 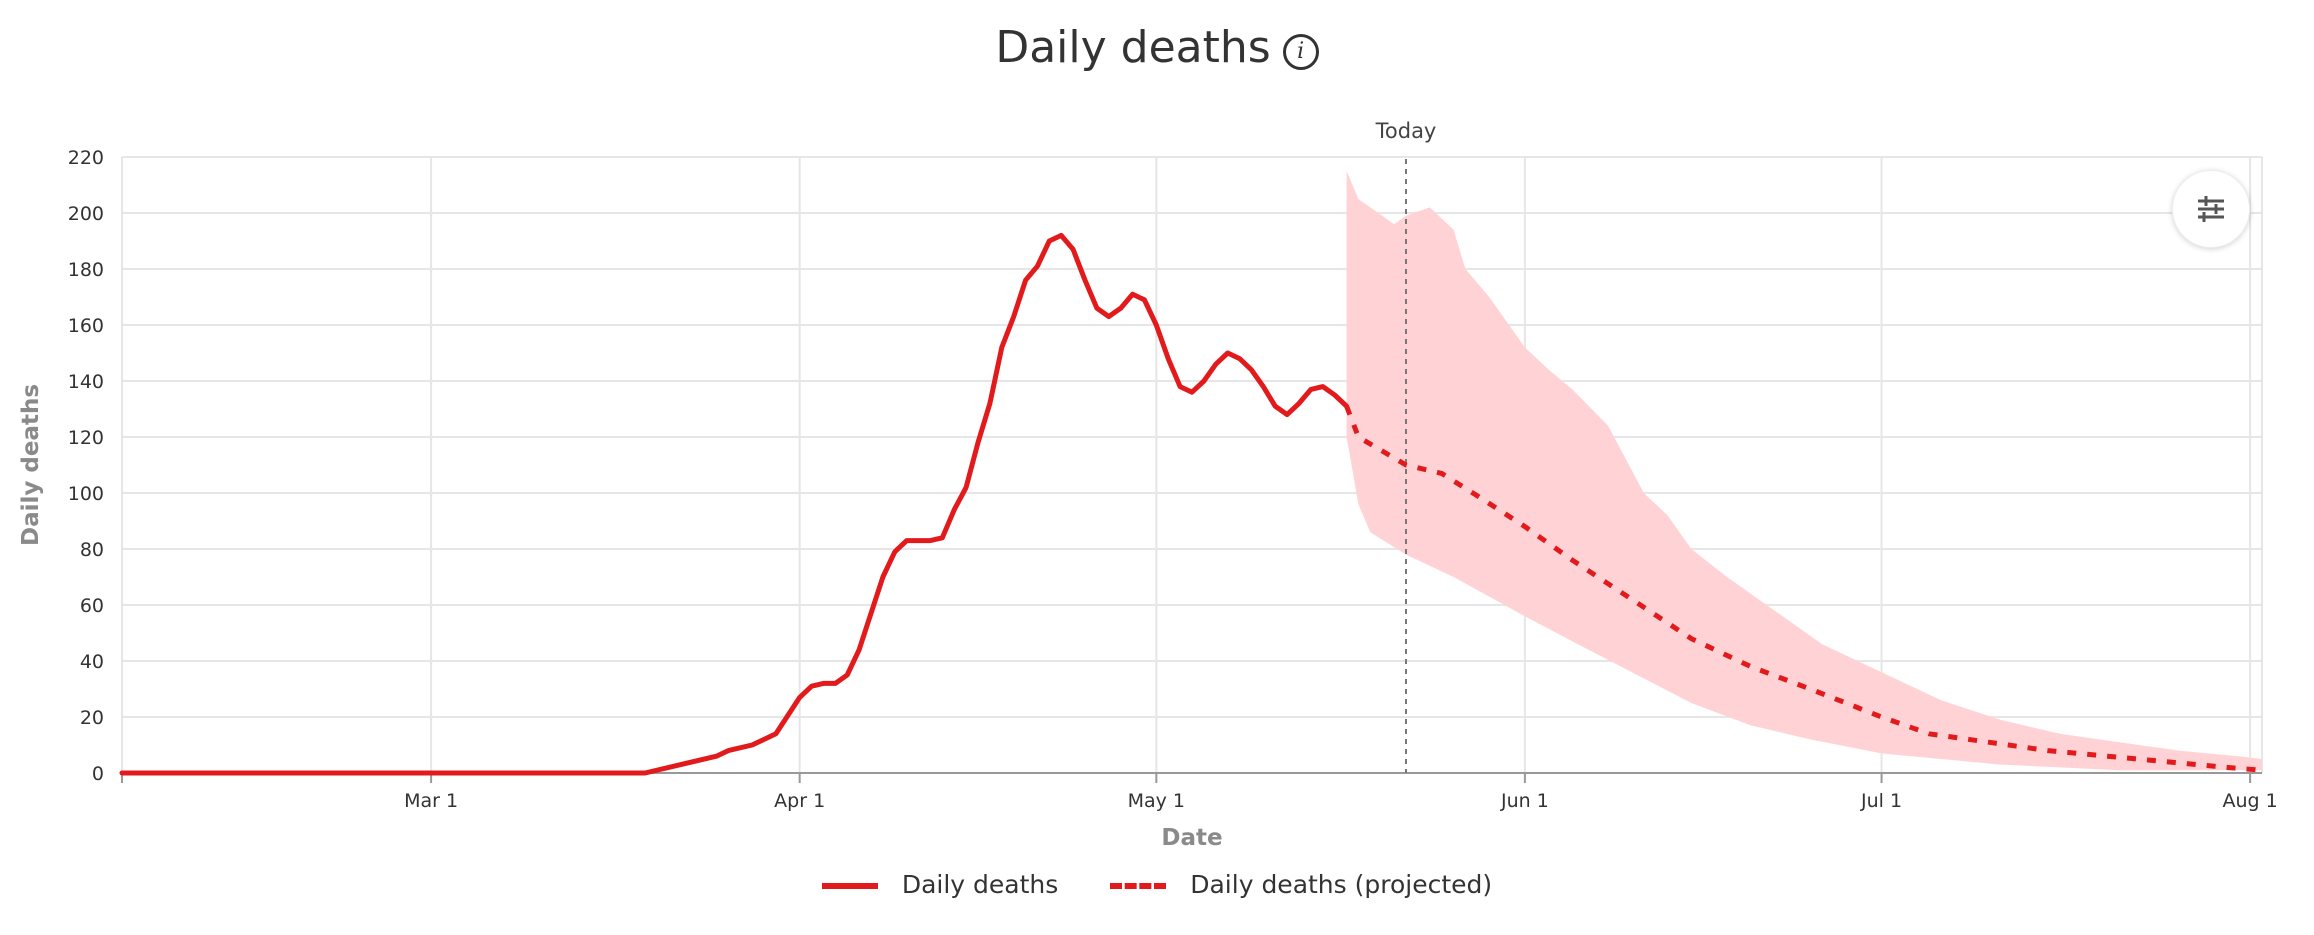 I want to click on x-tick-label: Mar 1, so click(x=431, y=801).